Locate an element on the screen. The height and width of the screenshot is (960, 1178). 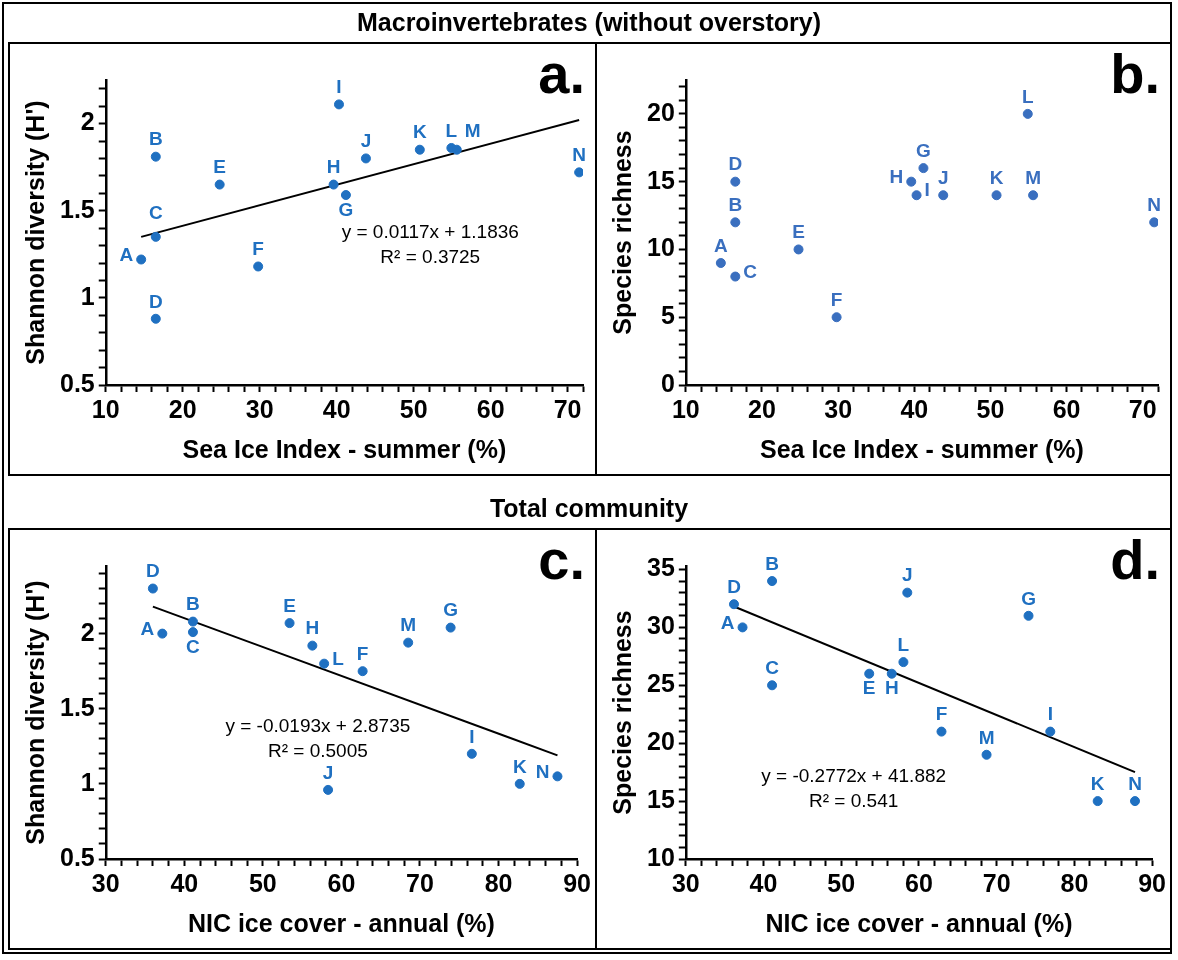
y-tick-label: 30 is located at coordinates (661, 625).